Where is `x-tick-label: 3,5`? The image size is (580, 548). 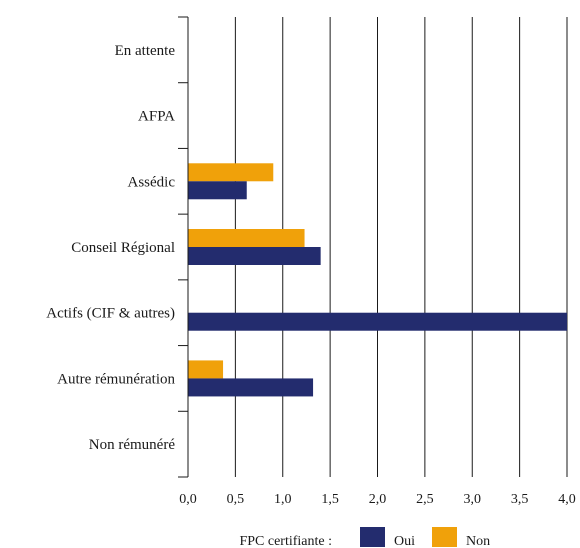
x-tick-label: 3,5 is located at coordinates (520, 499).